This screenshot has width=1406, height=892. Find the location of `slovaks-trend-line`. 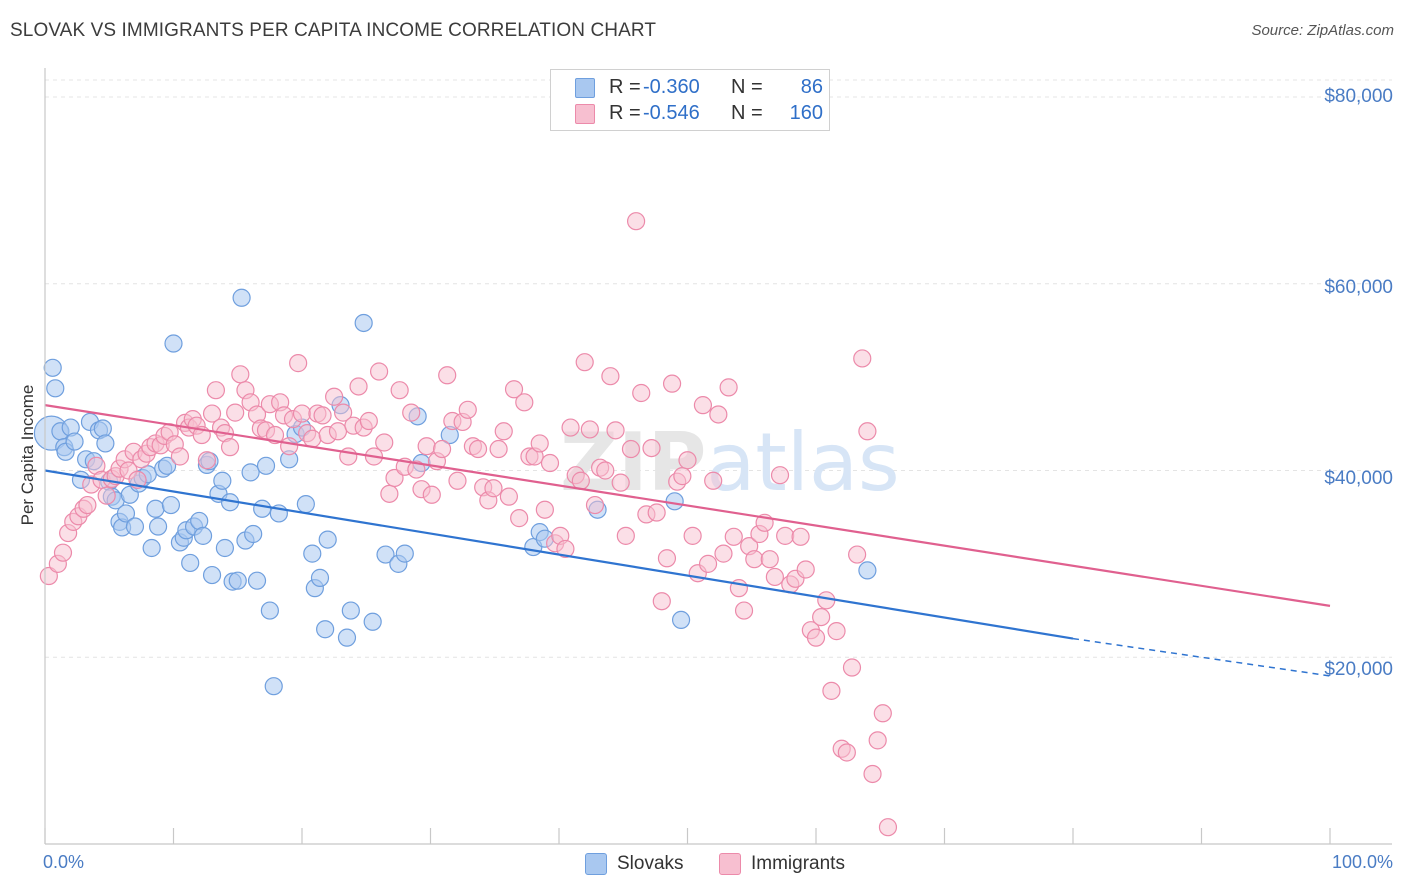

slovaks-trend-line is located at coordinates (559, 554).